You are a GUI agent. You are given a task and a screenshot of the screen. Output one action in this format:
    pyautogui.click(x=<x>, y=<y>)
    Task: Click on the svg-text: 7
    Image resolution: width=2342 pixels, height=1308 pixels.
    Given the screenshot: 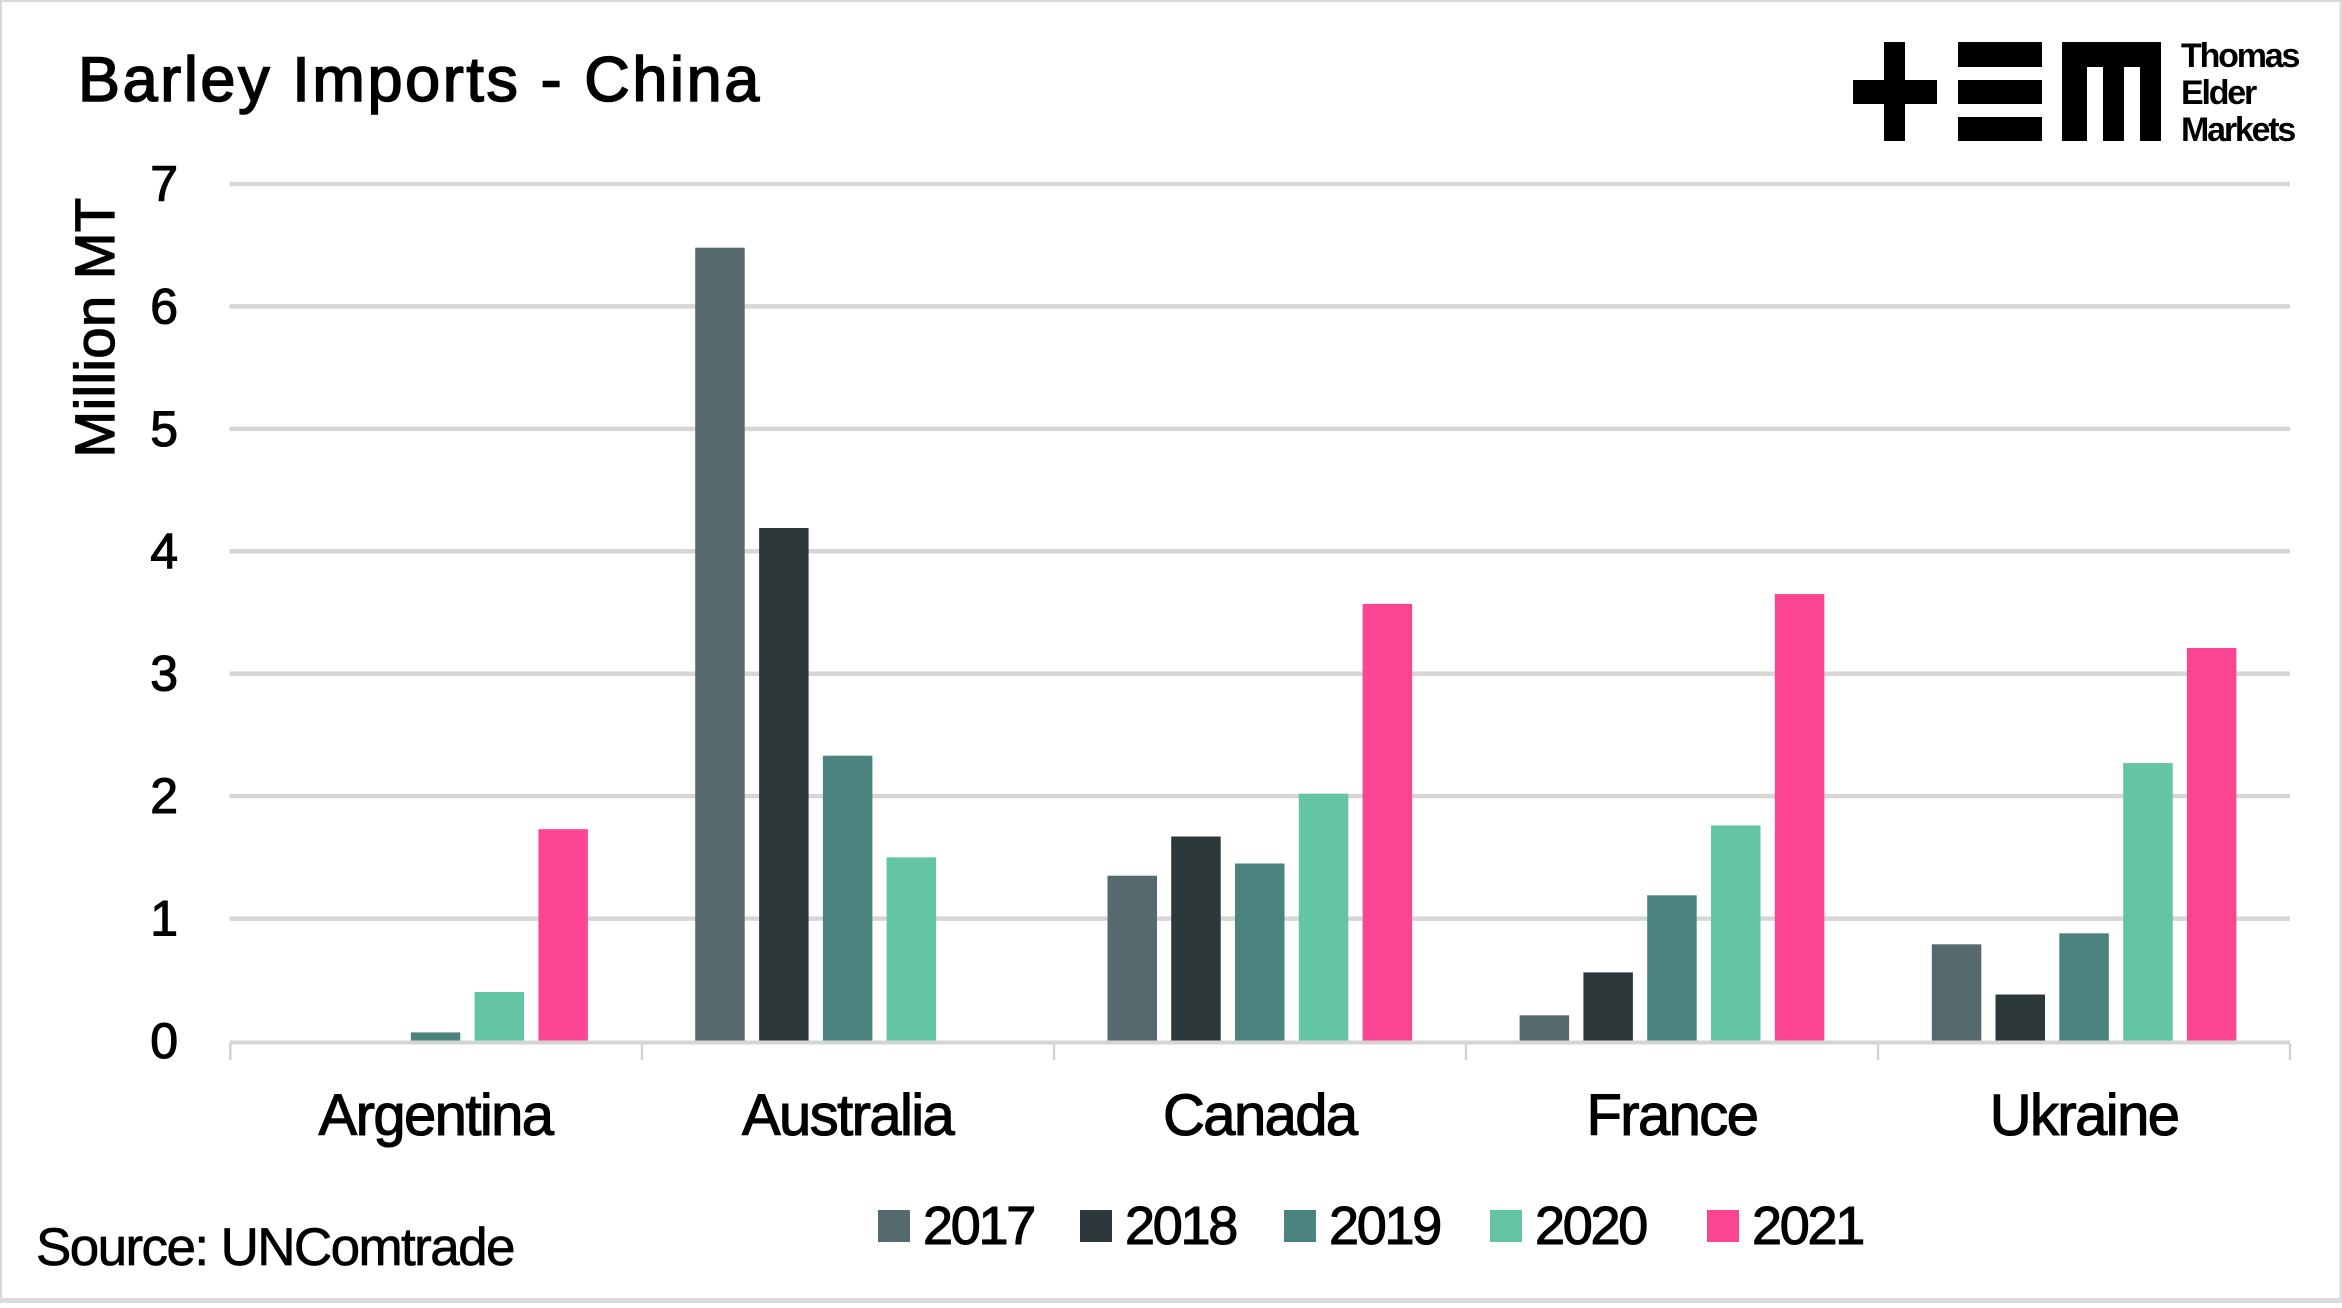 What is the action you would take?
    pyautogui.click(x=164, y=184)
    